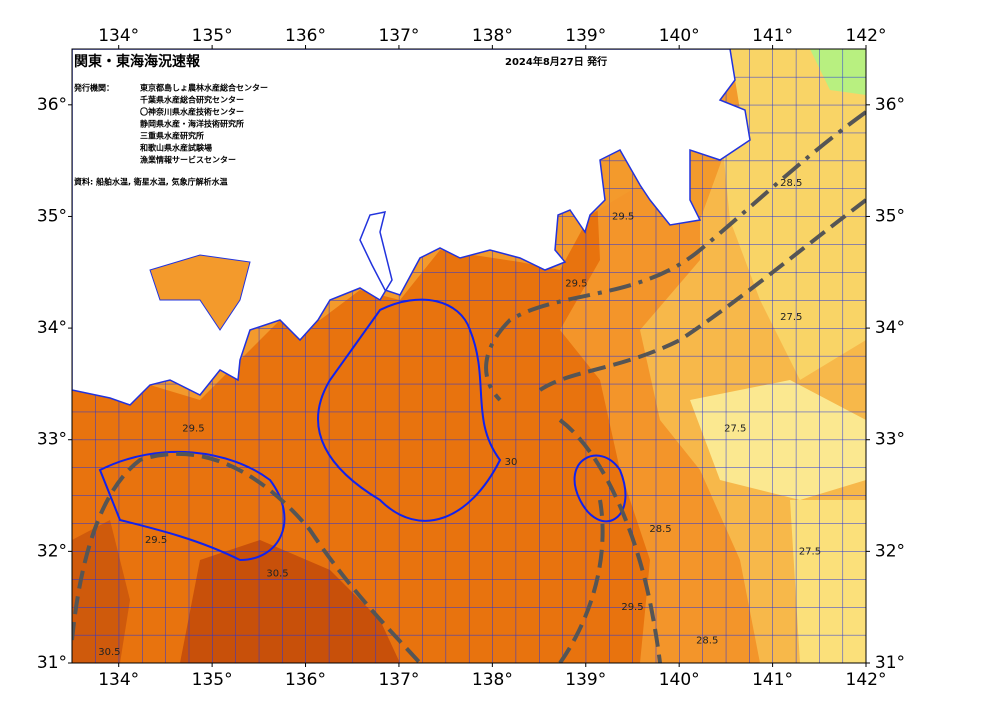 The image size is (1003, 713). What do you see at coordinates (204, 88) in the screenshot?
I see `issuer: 東京都島しょ農林水産総合センター` at bounding box center [204, 88].